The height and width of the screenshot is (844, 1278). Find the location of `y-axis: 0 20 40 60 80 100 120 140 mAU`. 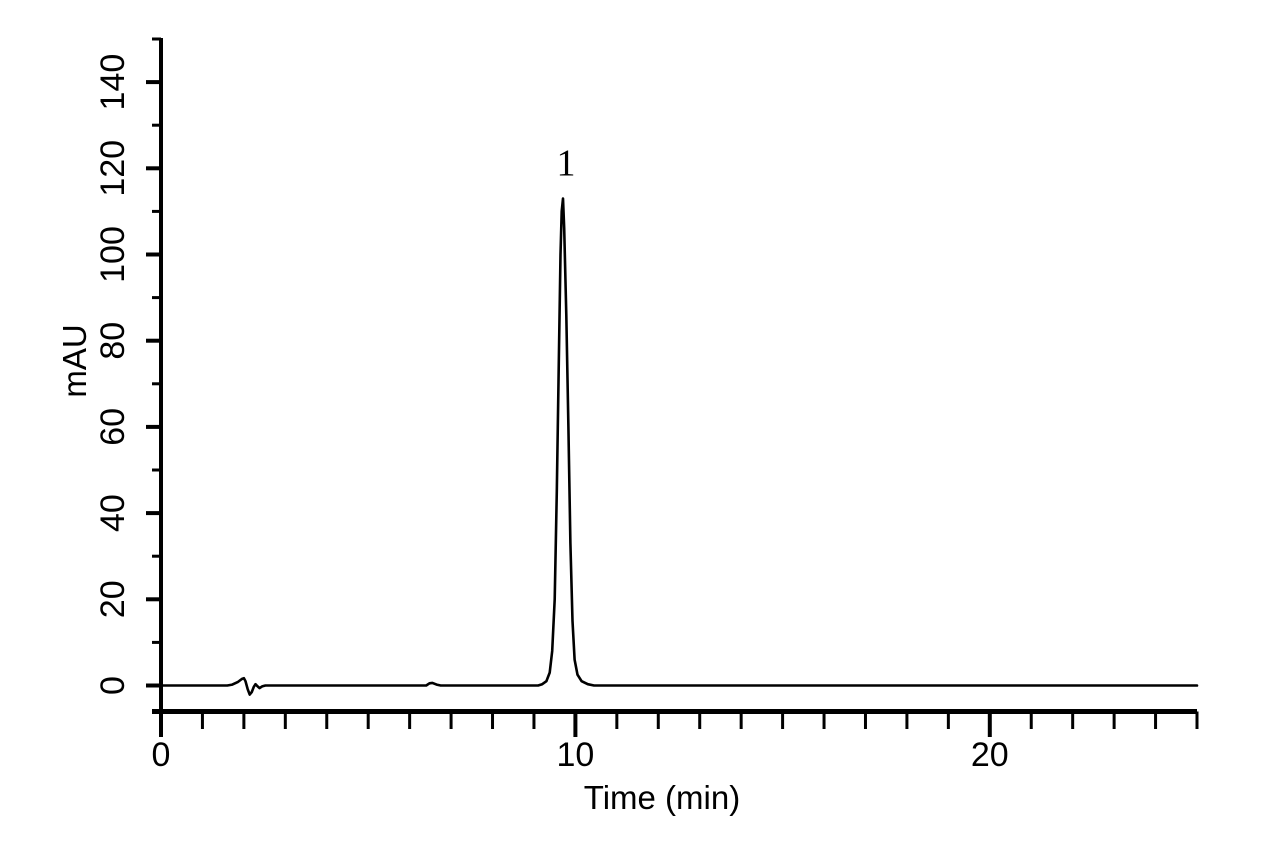

y-axis: 0 20 40 60 80 100 120 140 mAU is located at coordinates (109, 387).